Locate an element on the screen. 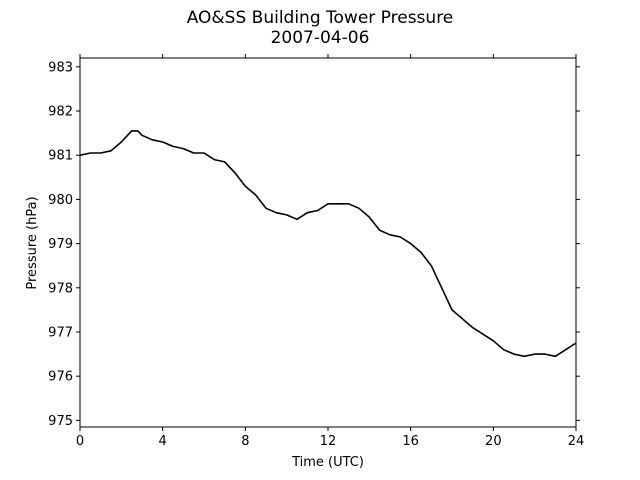 The image size is (640, 480). x-tick-label: 24 is located at coordinates (576, 441).